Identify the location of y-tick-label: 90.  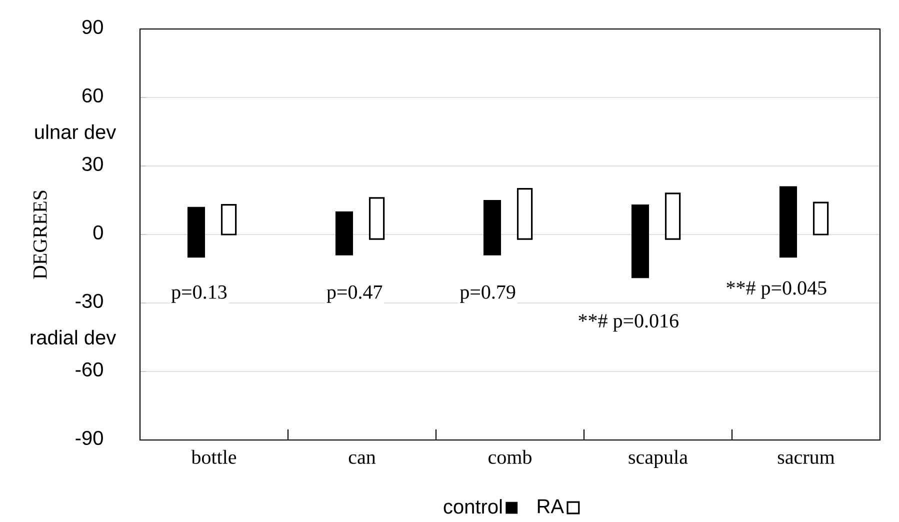
(92, 27).